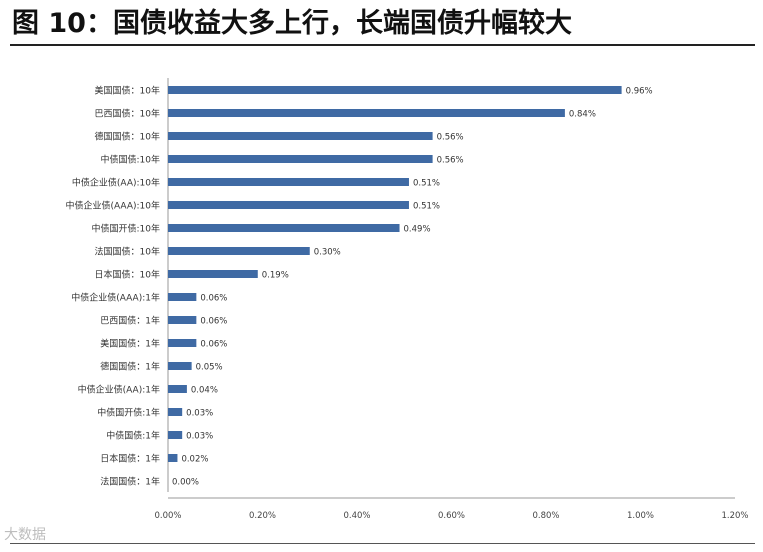  What do you see at coordinates (209, 368) in the screenshot?
I see `value-label: 0.05%` at bounding box center [209, 368].